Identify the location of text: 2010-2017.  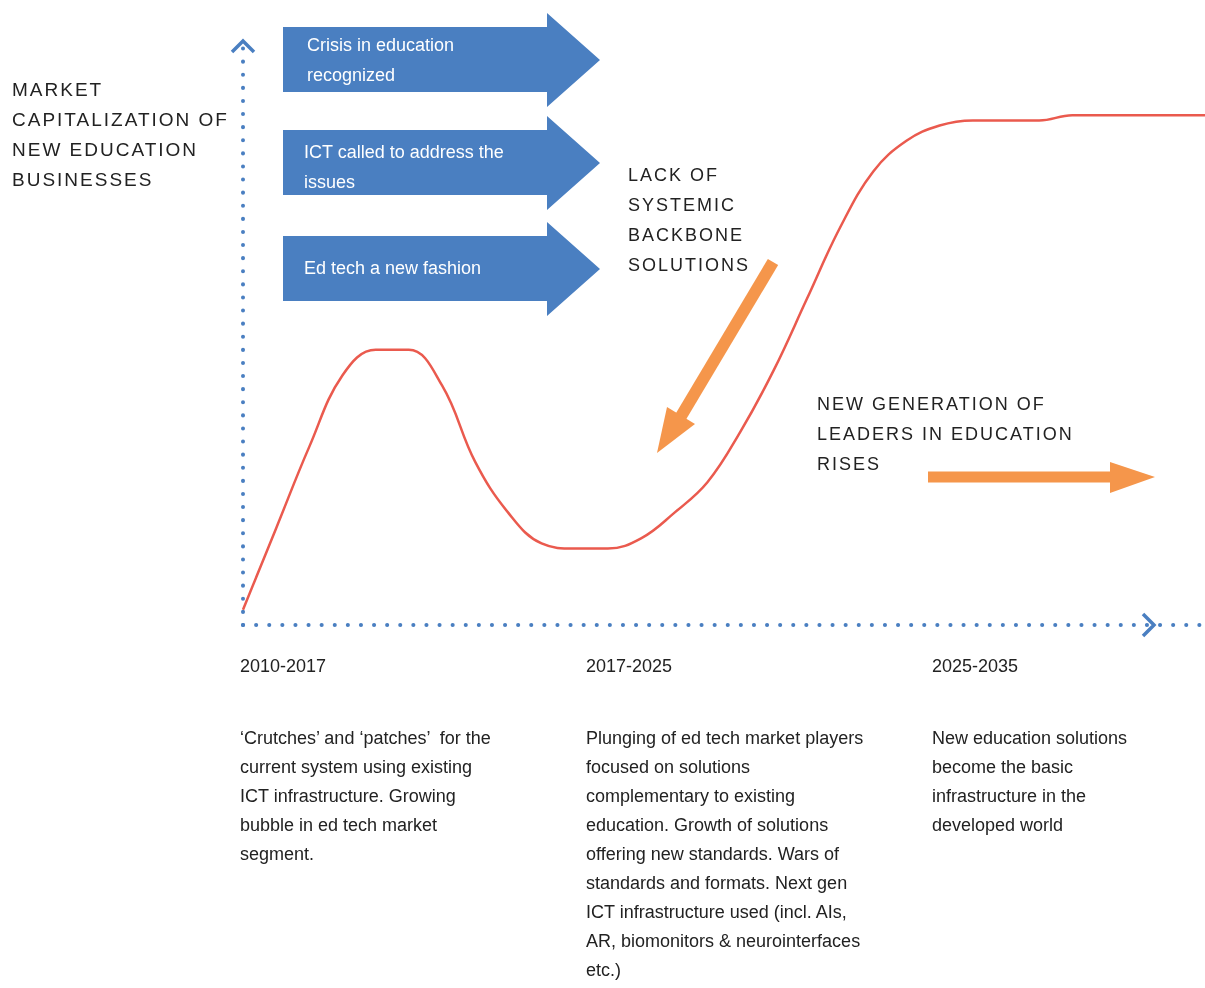
(284, 666).